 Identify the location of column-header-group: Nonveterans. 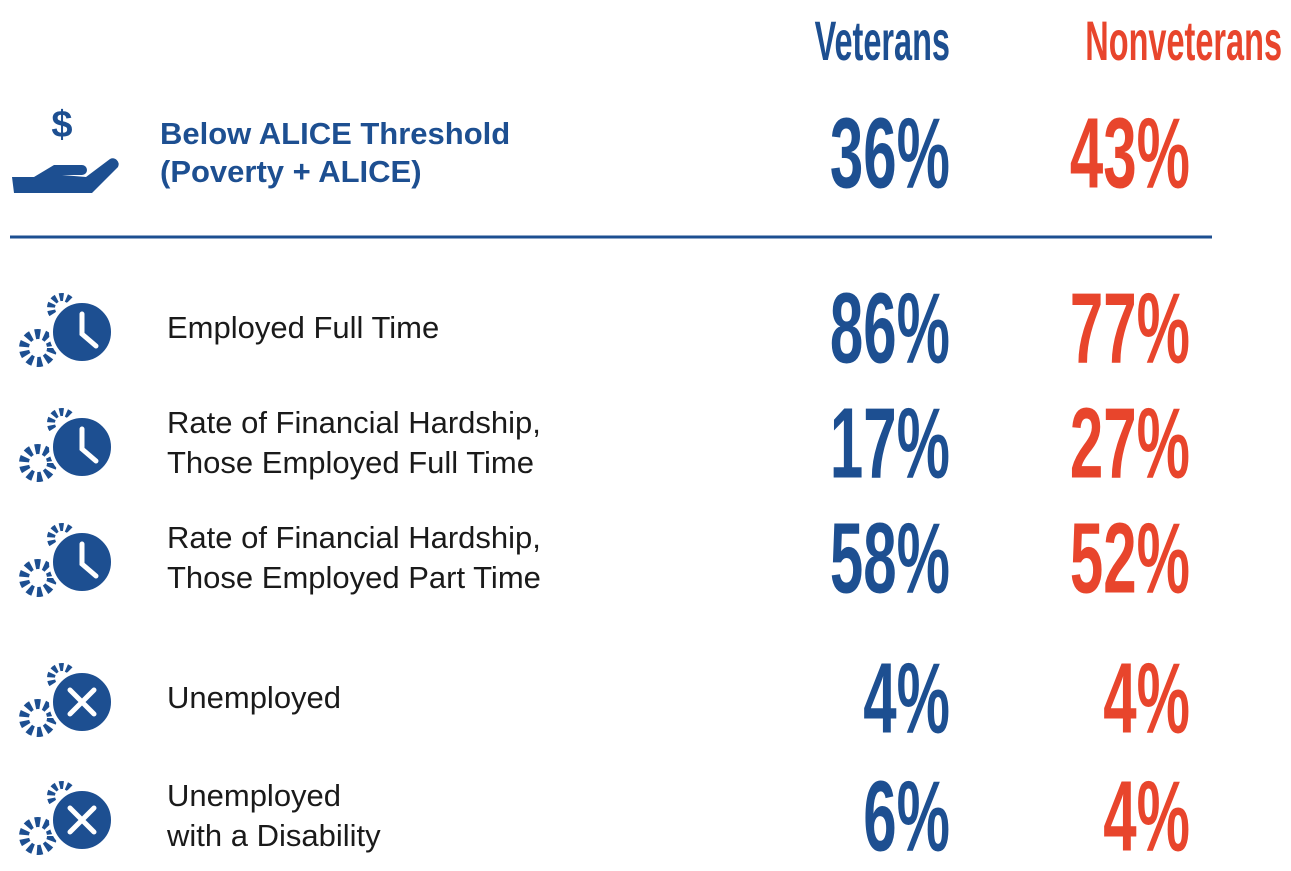
(1183, 41).